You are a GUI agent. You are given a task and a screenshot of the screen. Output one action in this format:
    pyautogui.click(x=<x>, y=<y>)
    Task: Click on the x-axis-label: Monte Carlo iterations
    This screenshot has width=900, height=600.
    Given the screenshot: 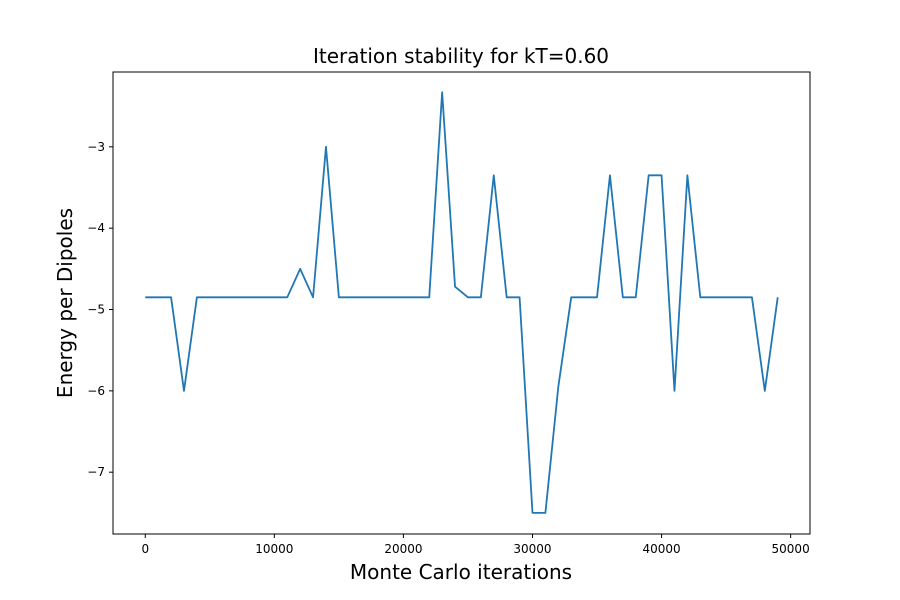 What is the action you would take?
    pyautogui.click(x=461, y=572)
    